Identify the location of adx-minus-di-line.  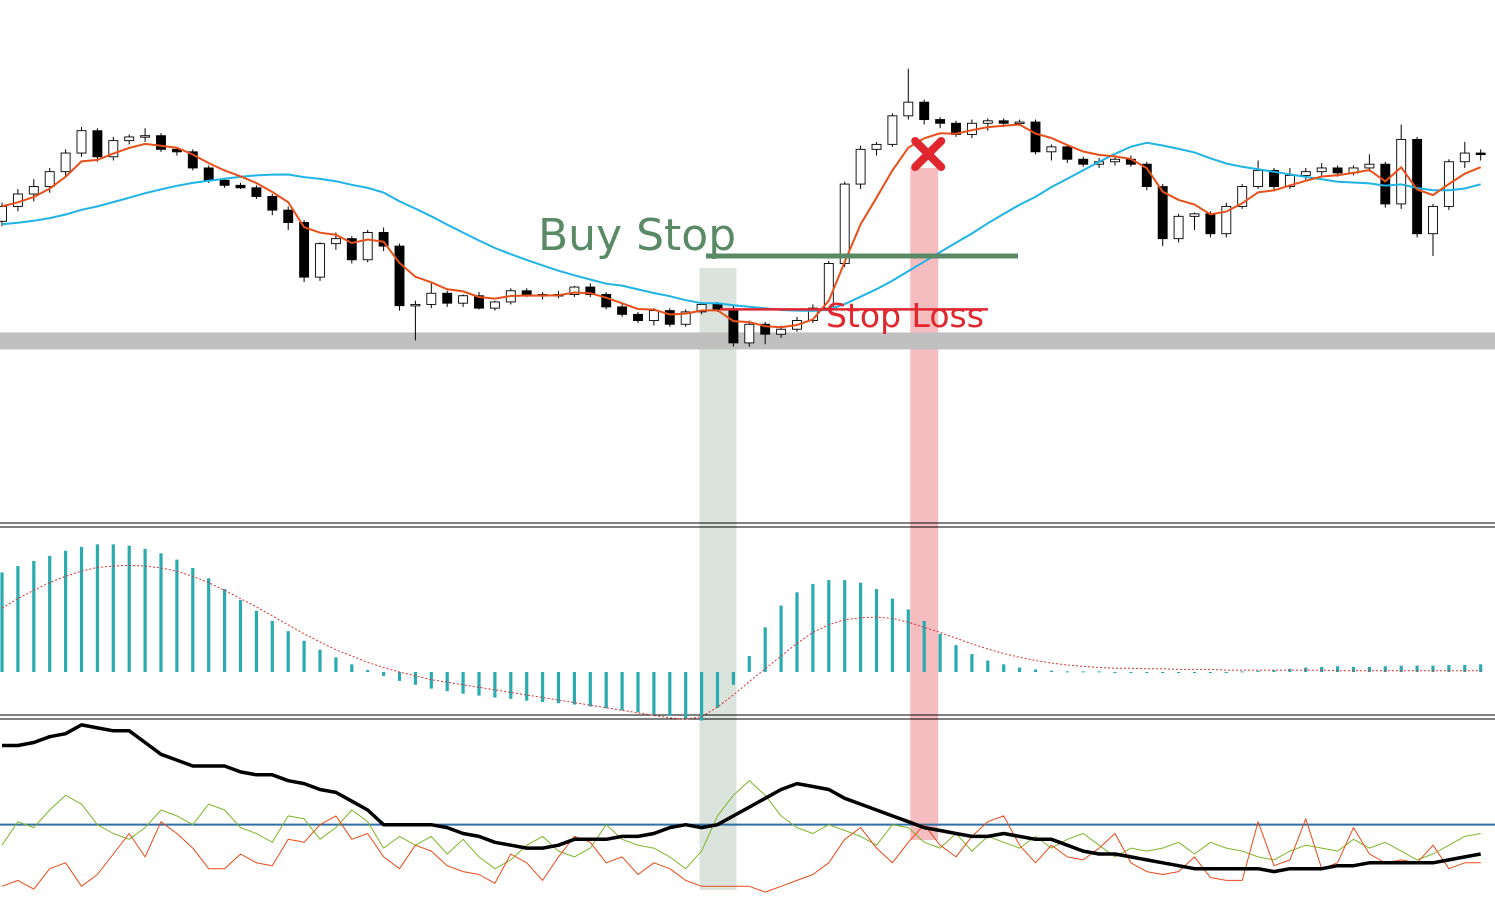
(741, 854).